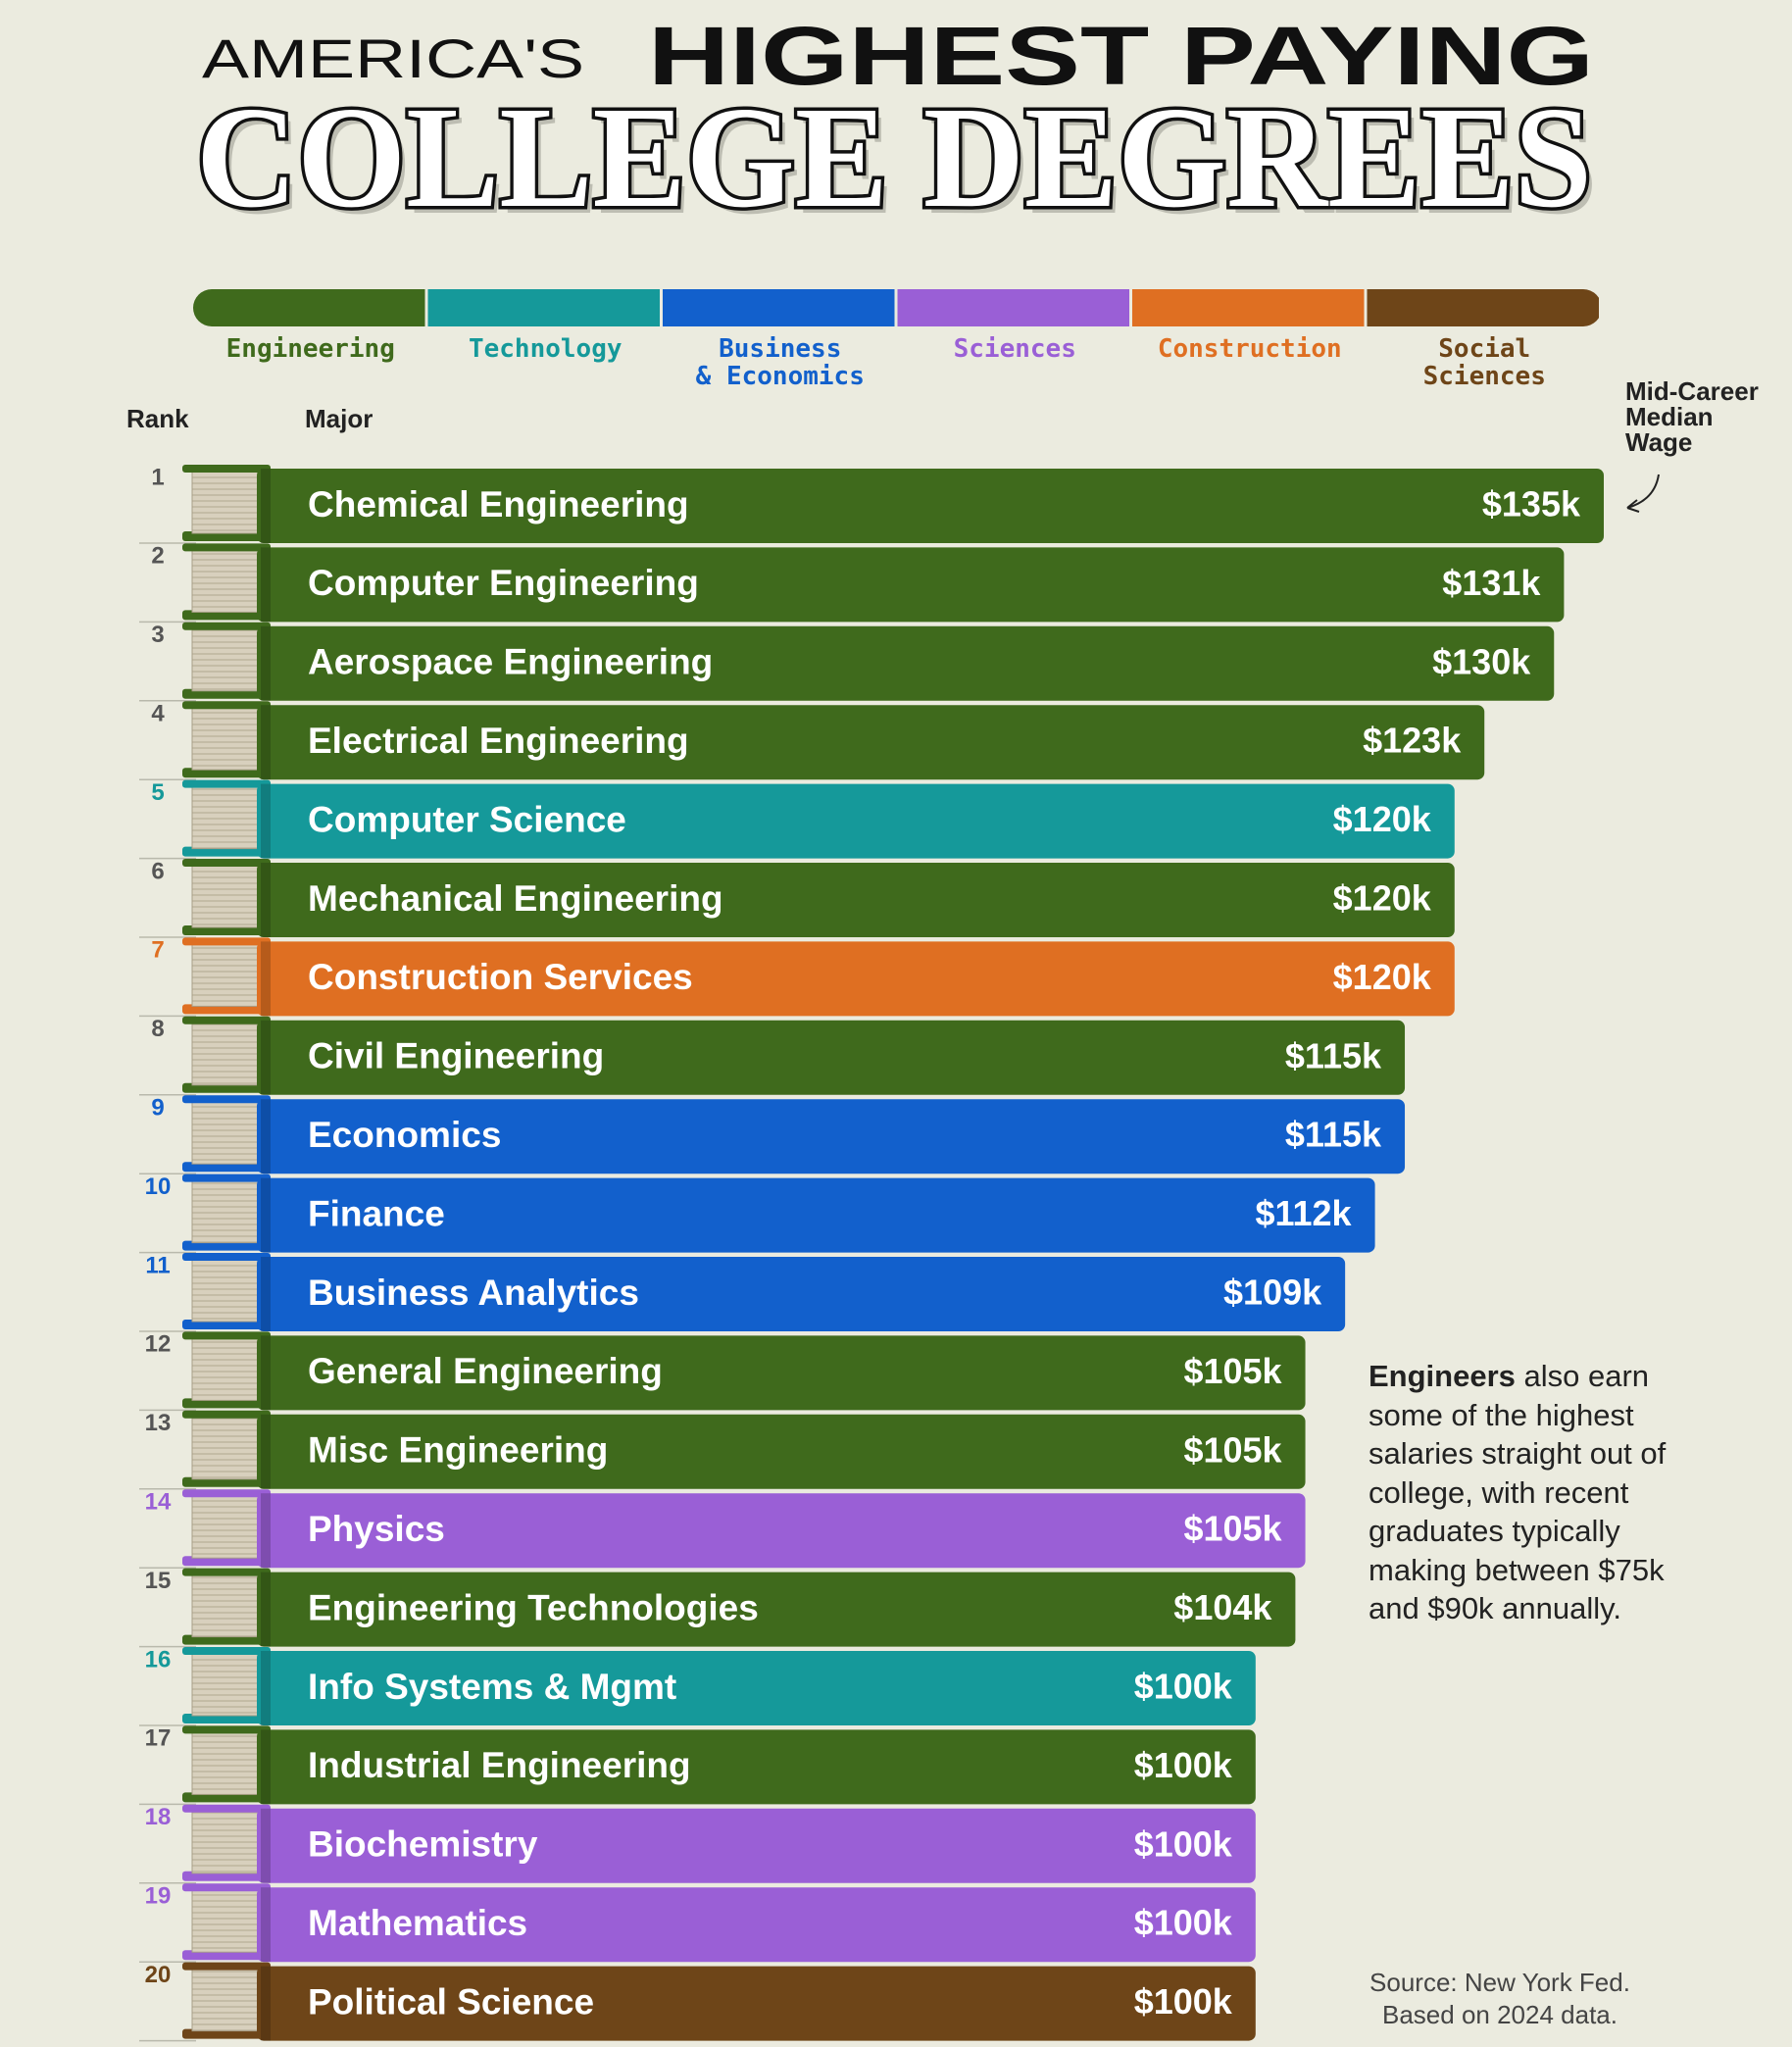 This screenshot has height=2047, width=1792. I want to click on rank-label: 7, so click(158, 950).